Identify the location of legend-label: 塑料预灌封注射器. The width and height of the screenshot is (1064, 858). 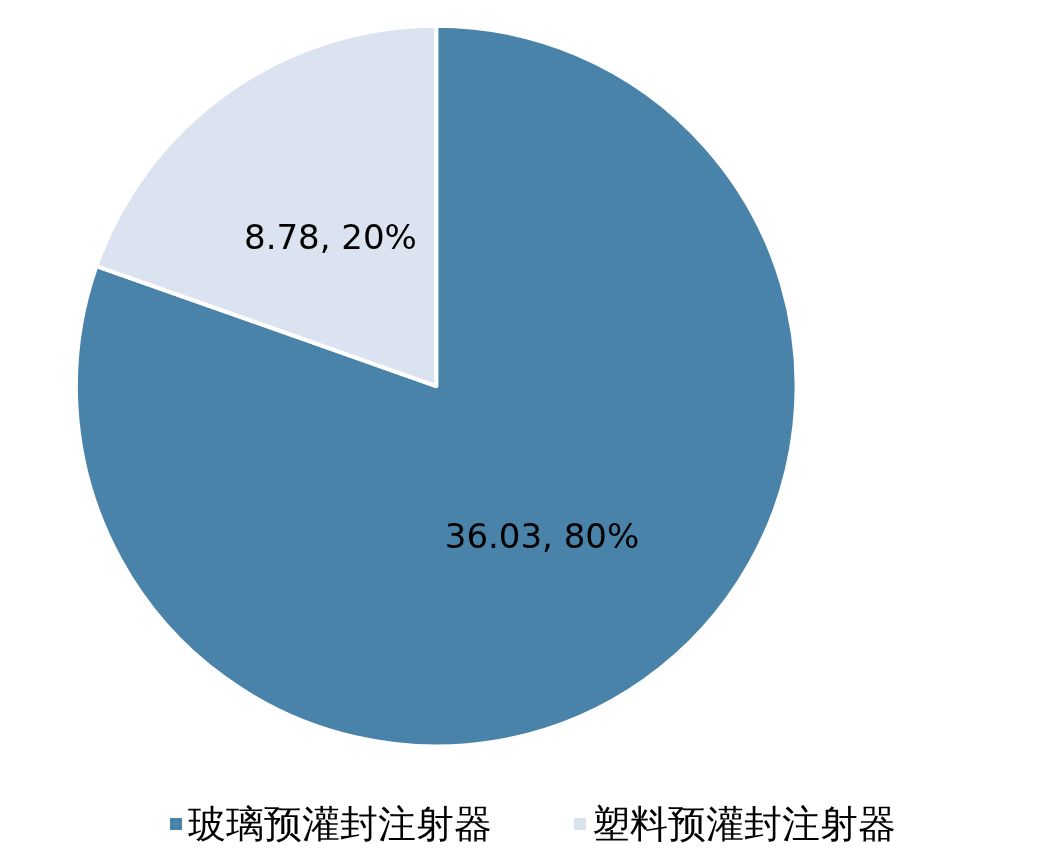
(744, 824).